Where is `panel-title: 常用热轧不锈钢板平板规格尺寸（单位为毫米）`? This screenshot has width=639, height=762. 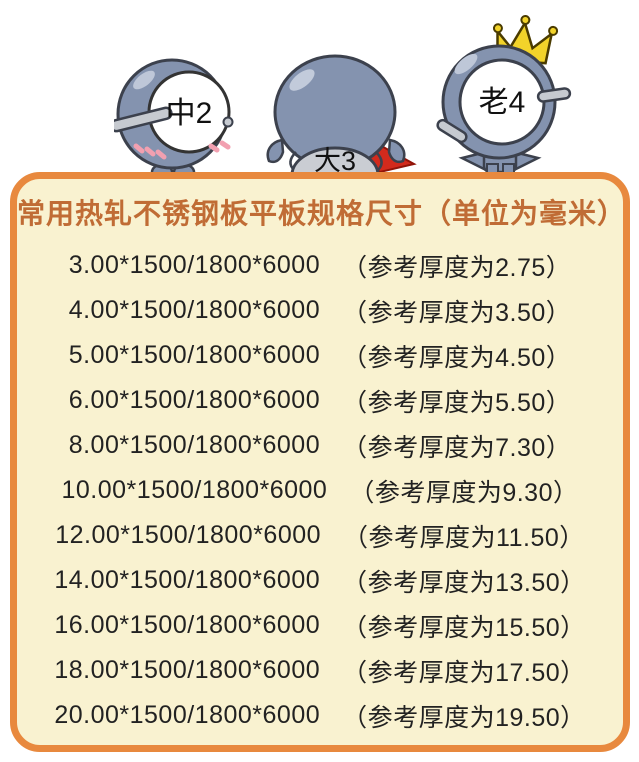
panel-title: 常用热轧不锈钢板平板规格尺寸（单位为毫米） is located at coordinates (322, 213).